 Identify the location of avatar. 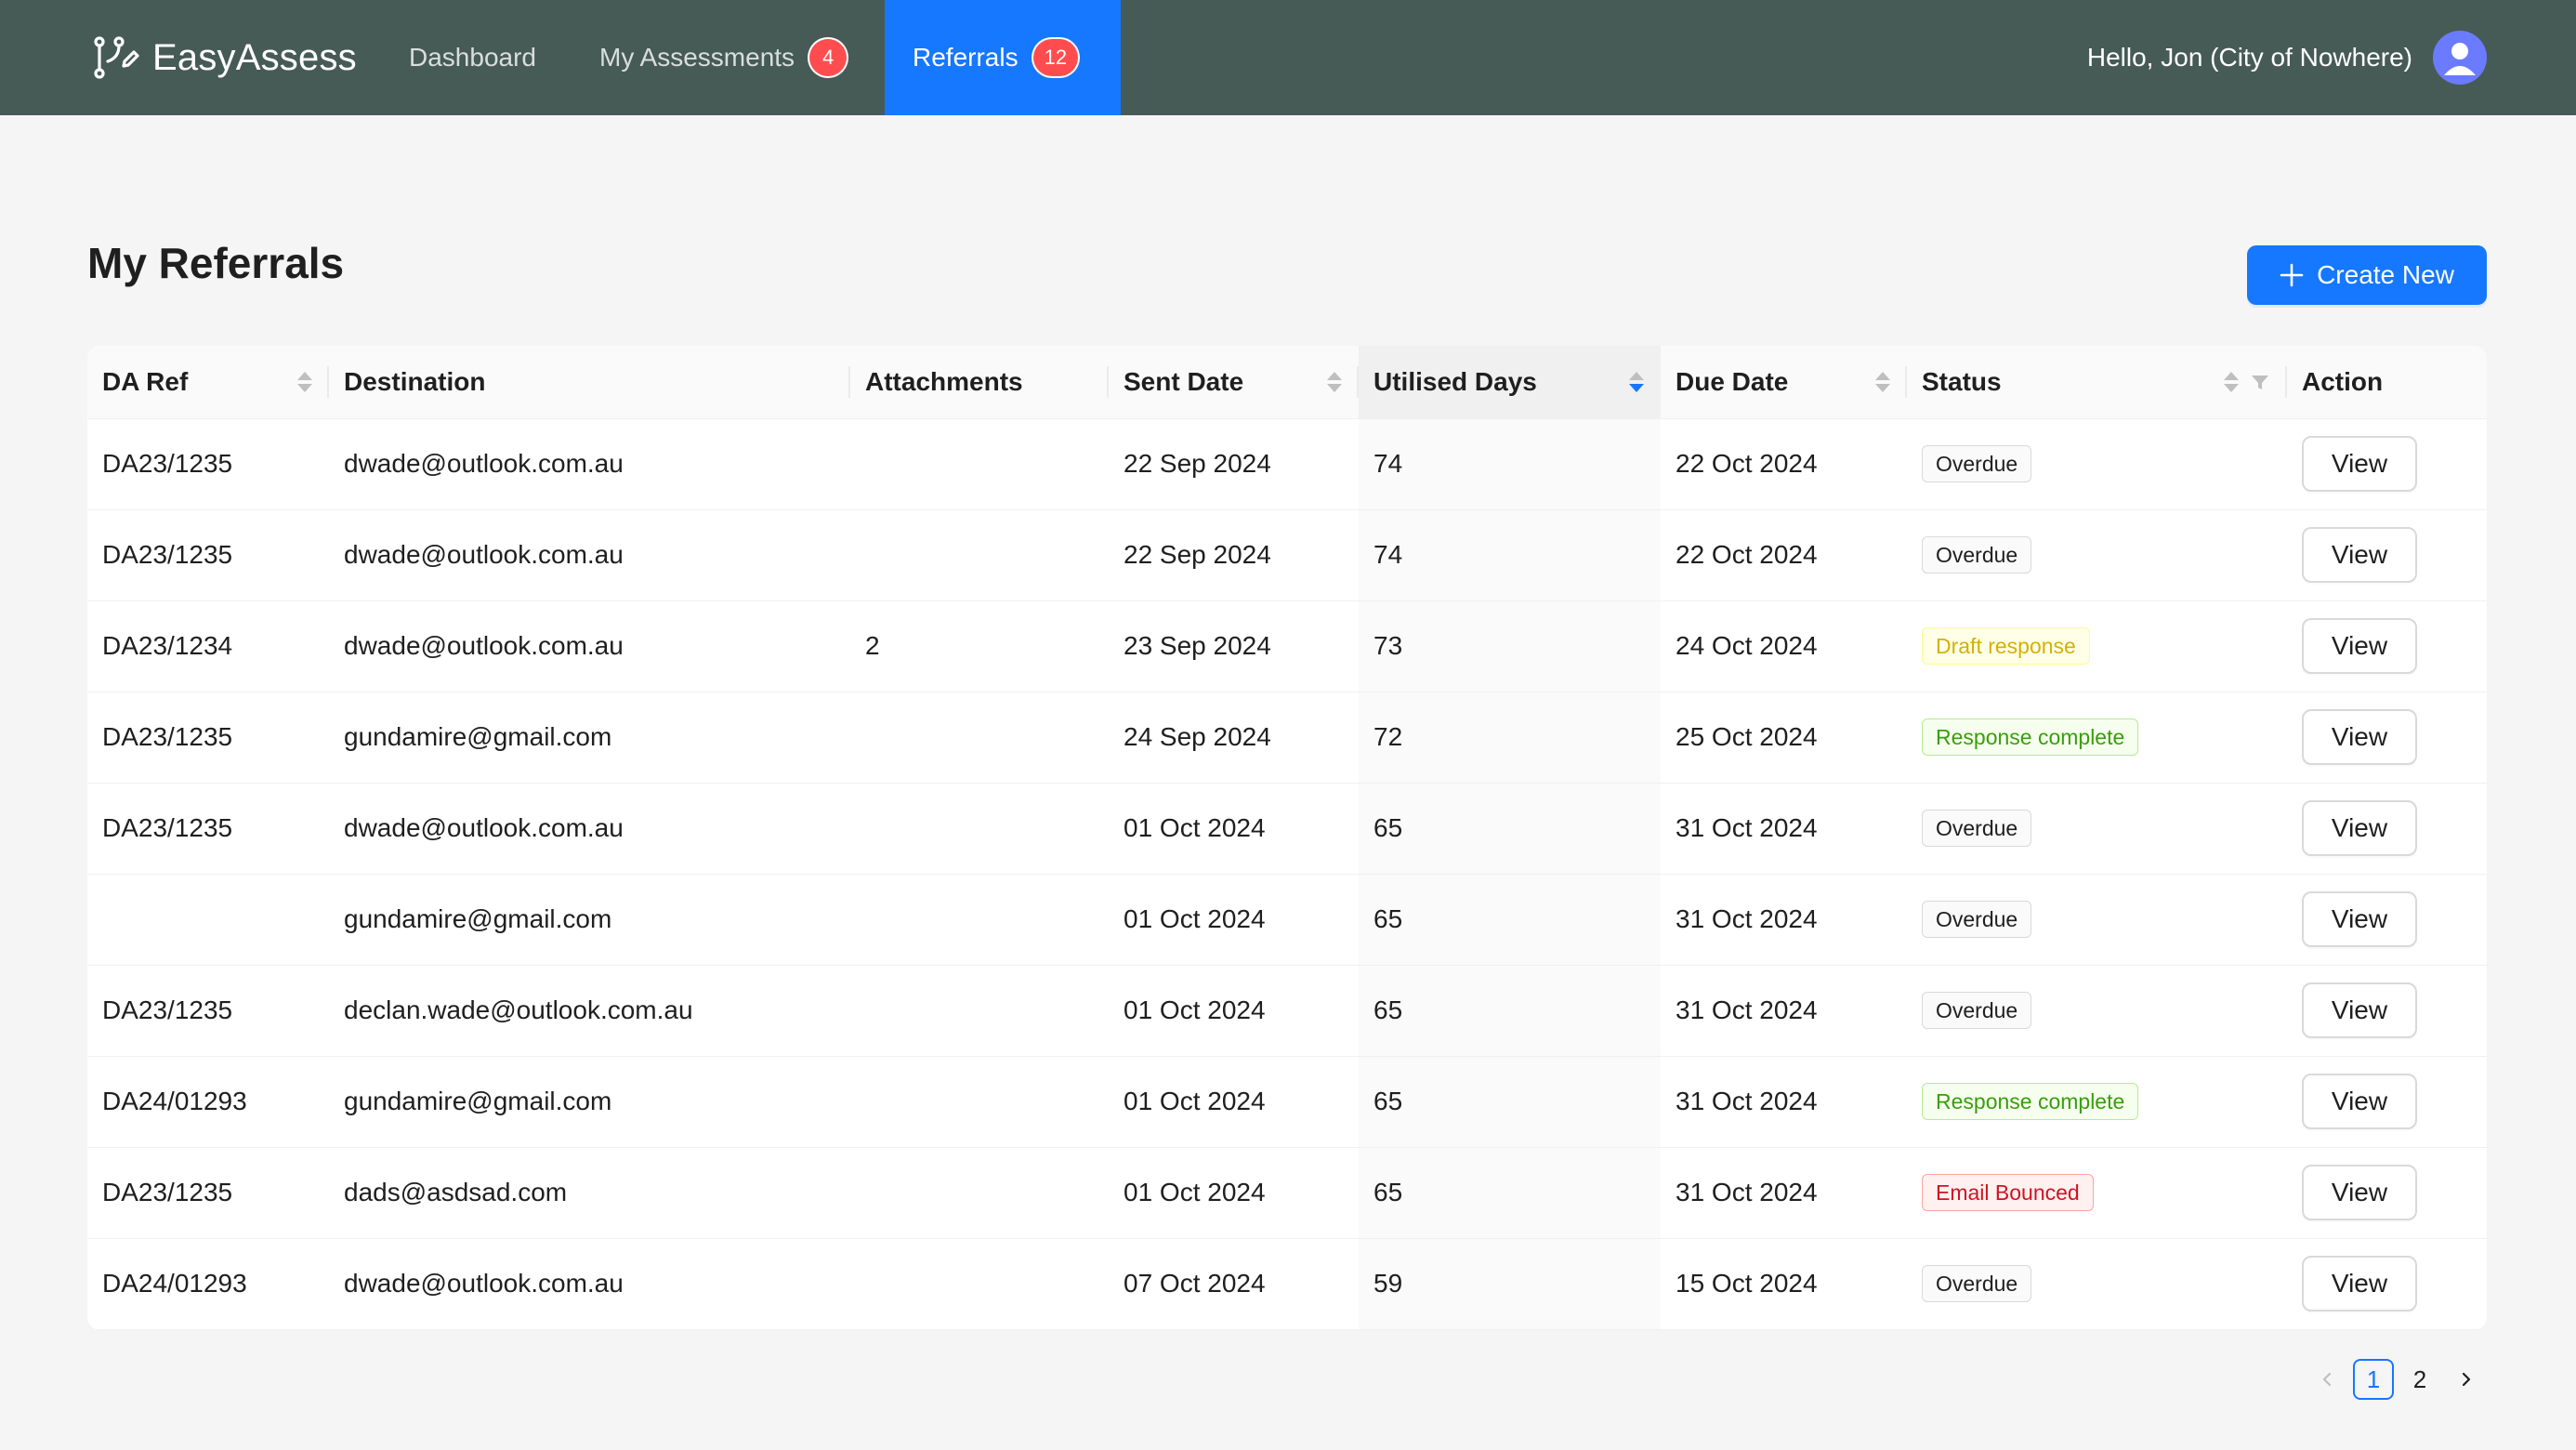
(2460, 58).